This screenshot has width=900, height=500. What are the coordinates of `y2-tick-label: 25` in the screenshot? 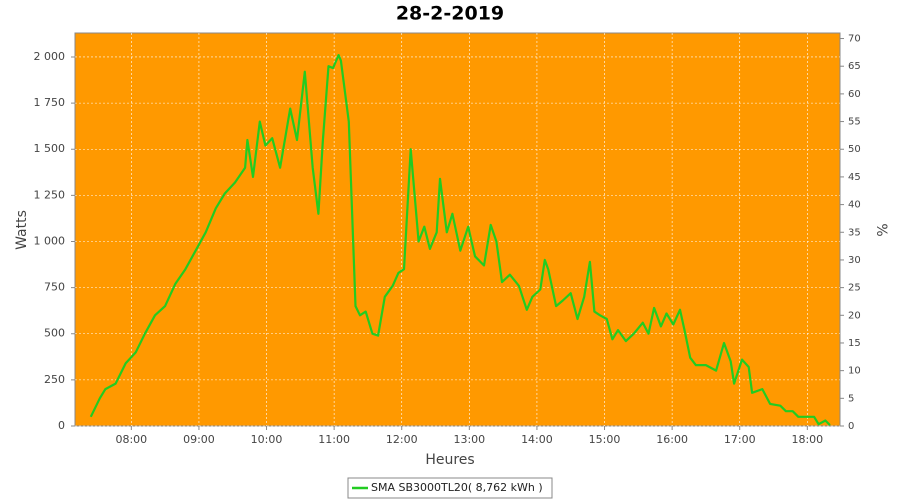 It's located at (854, 288).